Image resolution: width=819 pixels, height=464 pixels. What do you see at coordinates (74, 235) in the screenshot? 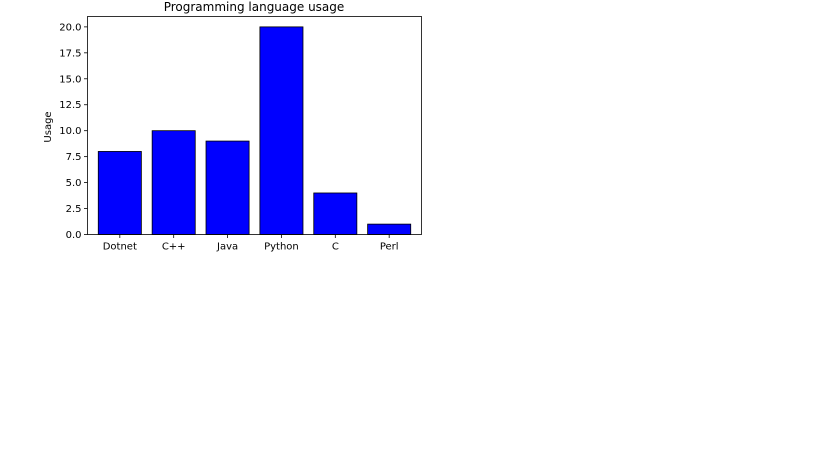
I see `y-tick-label: 0.0` at bounding box center [74, 235].